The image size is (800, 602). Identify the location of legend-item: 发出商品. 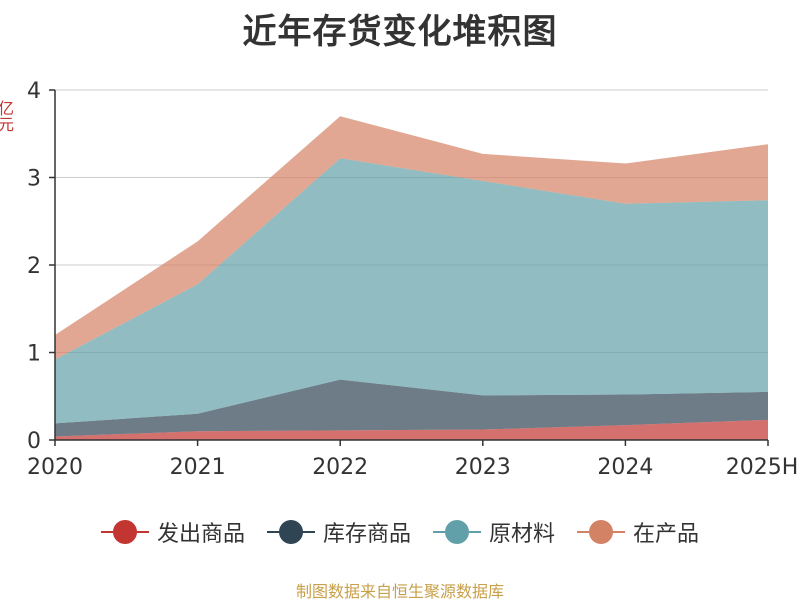
(172, 532).